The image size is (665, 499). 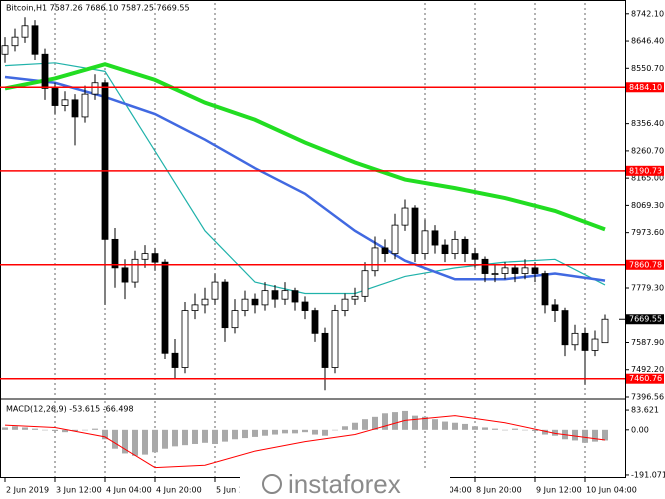 I want to click on x-tick-label: 4 Jun 04:00, so click(x=129, y=490).